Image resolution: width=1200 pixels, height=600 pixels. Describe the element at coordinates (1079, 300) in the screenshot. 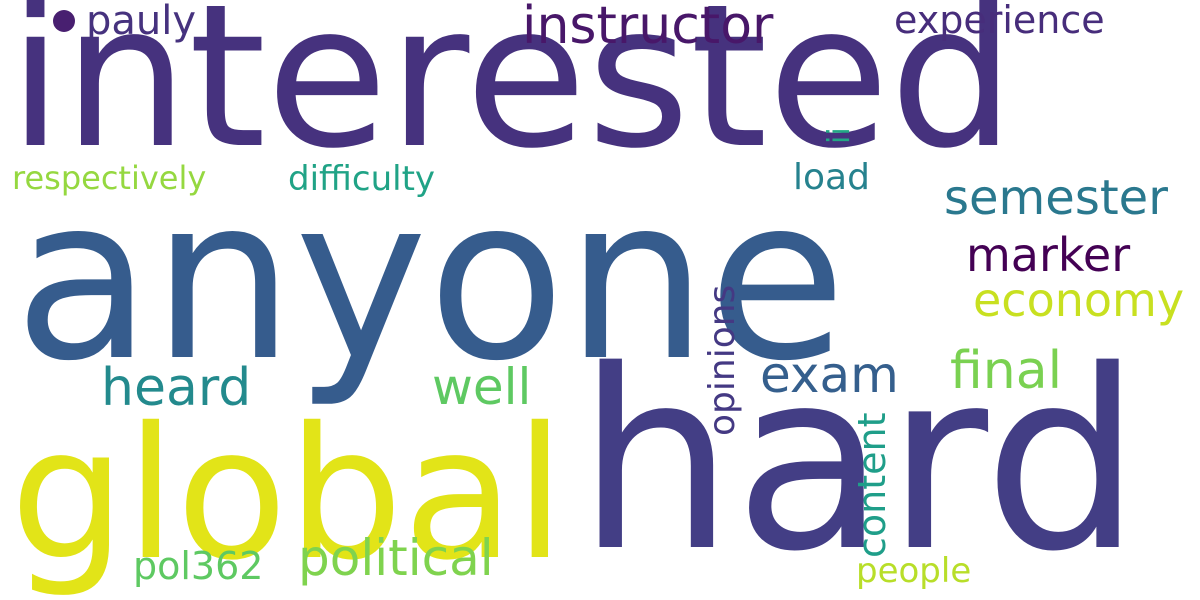

I see `word-economy: economy` at that location.